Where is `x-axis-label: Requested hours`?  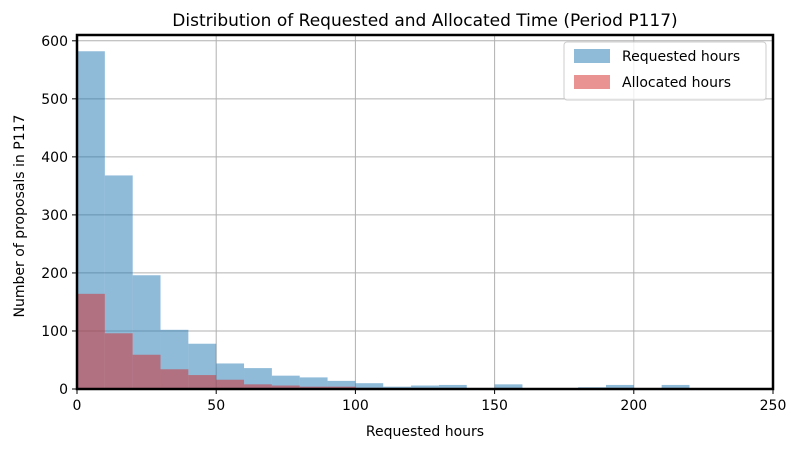 x-axis-label: Requested hours is located at coordinates (425, 432).